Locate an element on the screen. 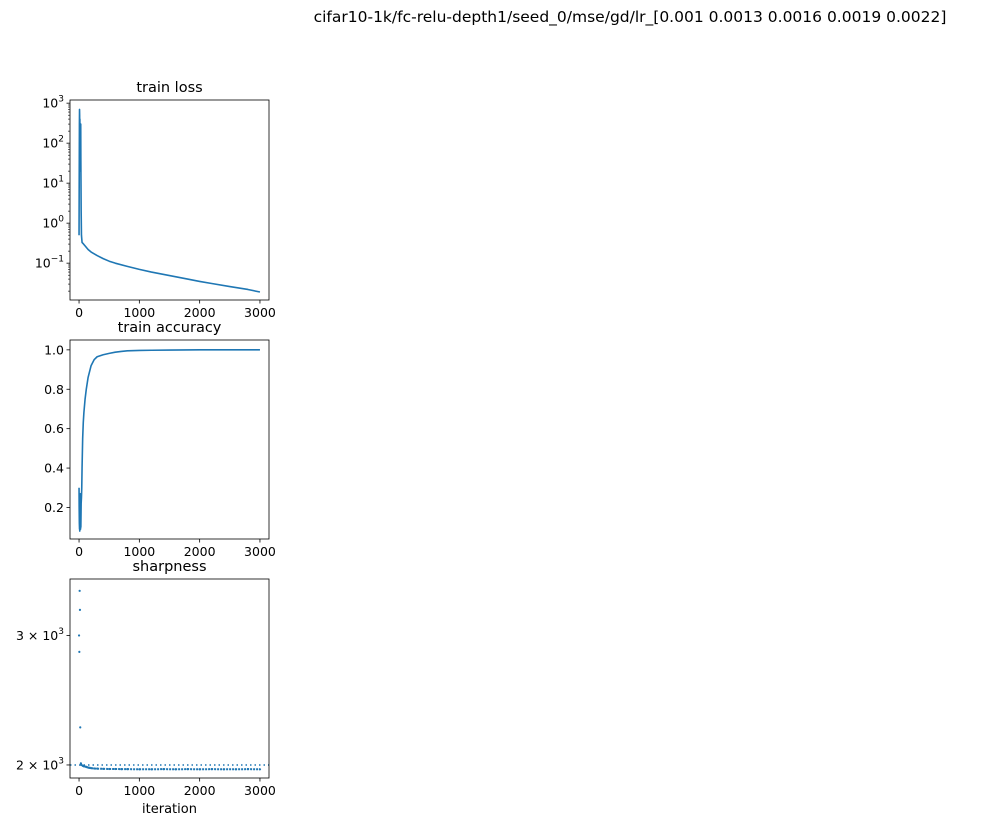 The height and width of the screenshot is (832, 984). train-accuracy-y-tick-label: 0.8 is located at coordinates (54, 389).